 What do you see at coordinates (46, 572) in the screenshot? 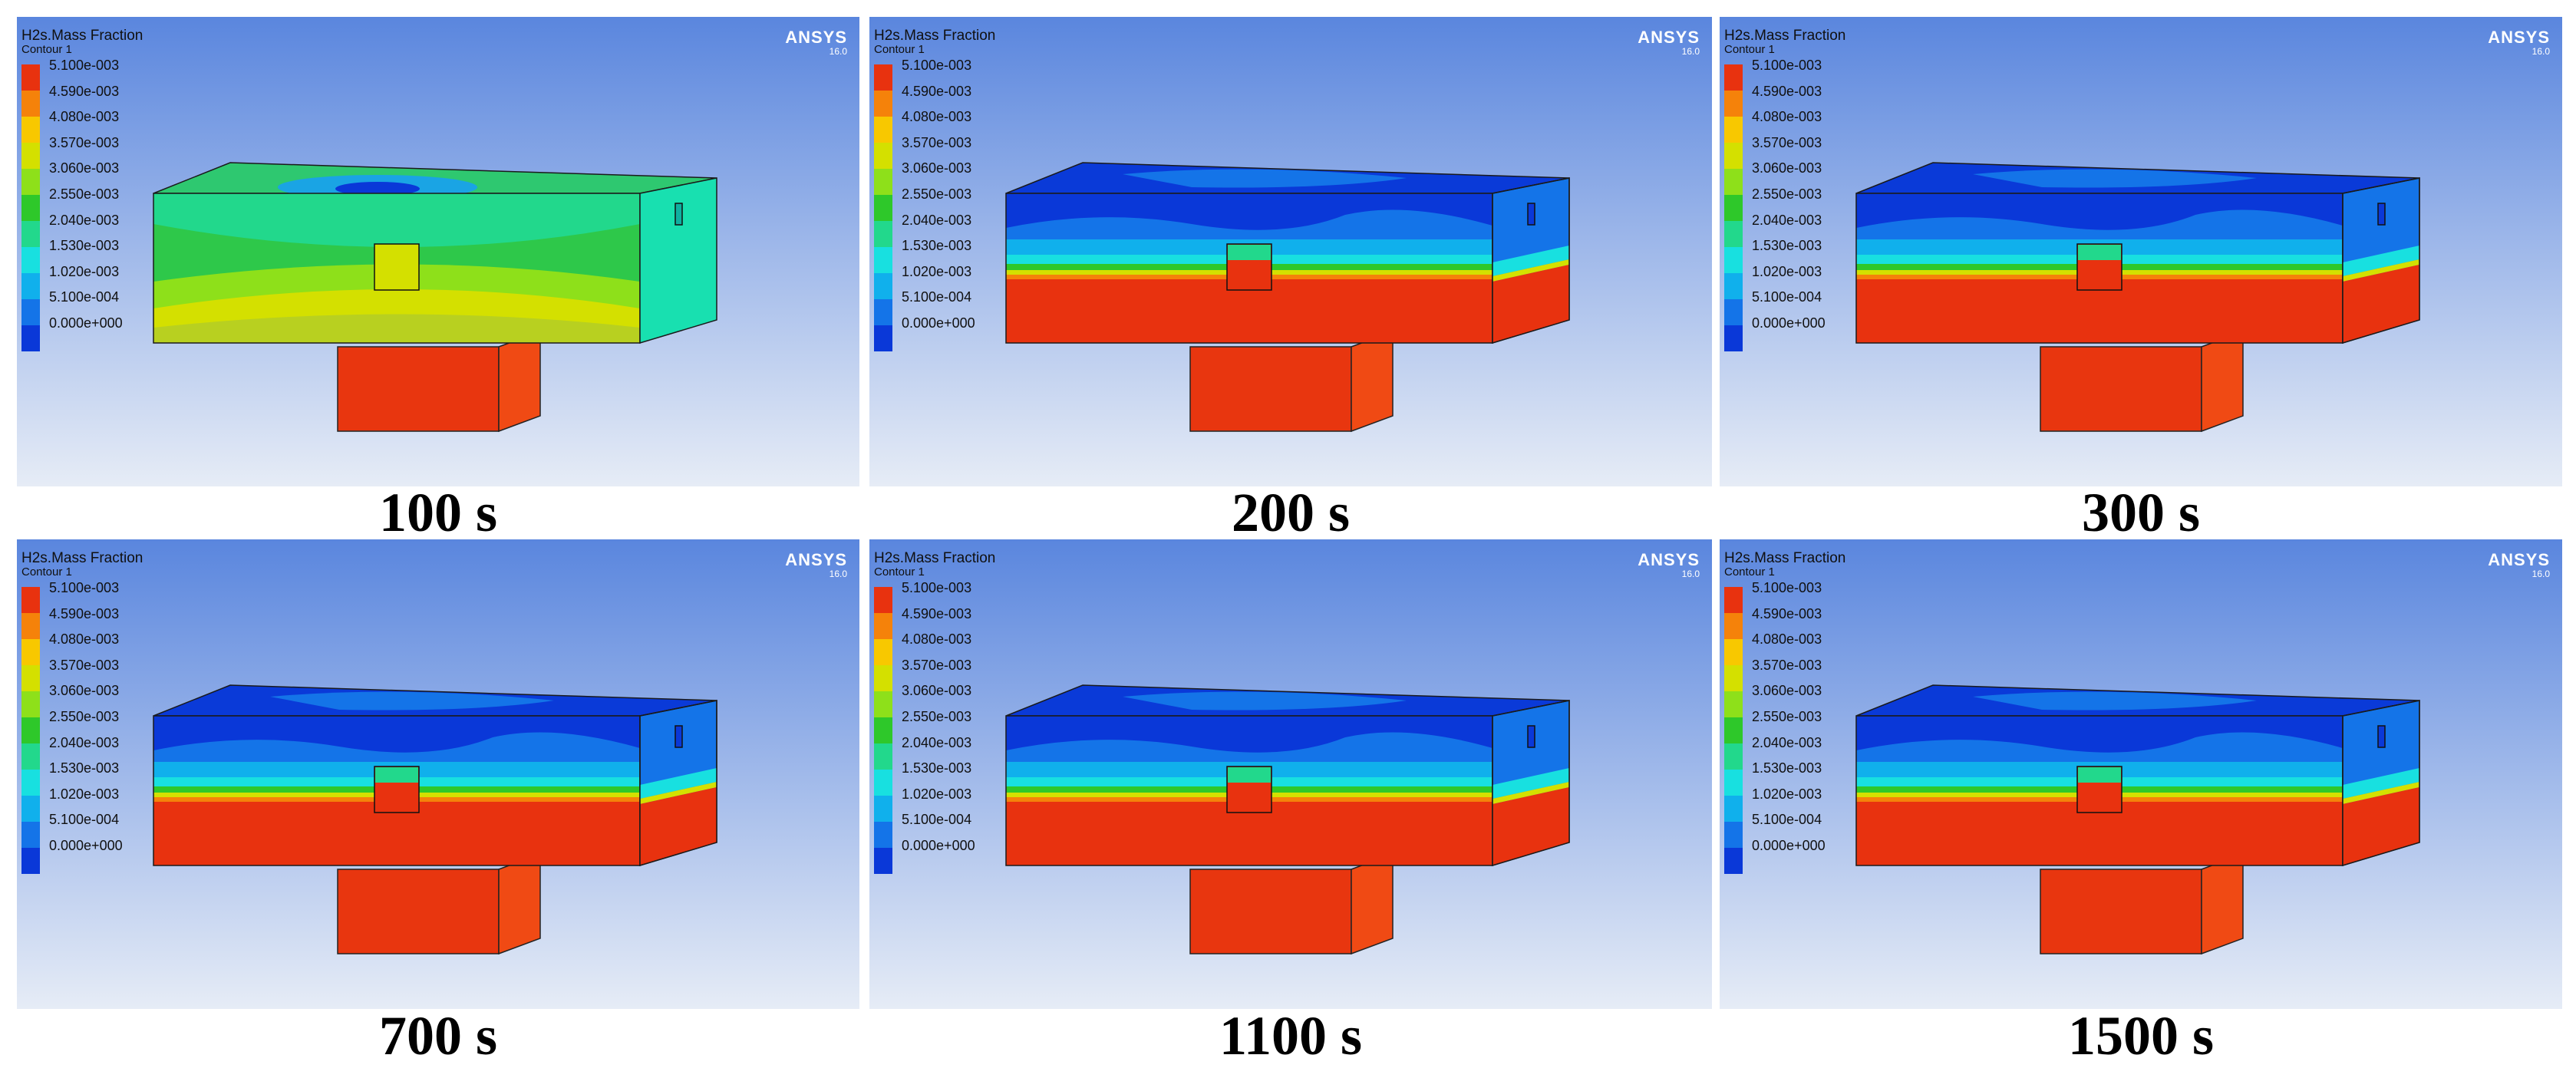
I see `legend-subtitle: Contour 1` at bounding box center [46, 572].